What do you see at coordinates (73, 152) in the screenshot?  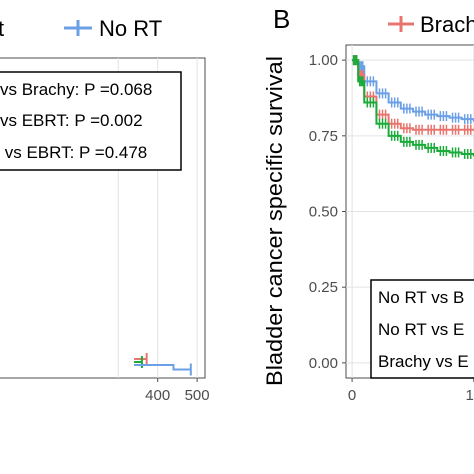 I see `pvalue-line-3: vs EBRT: P =0.478` at bounding box center [73, 152].